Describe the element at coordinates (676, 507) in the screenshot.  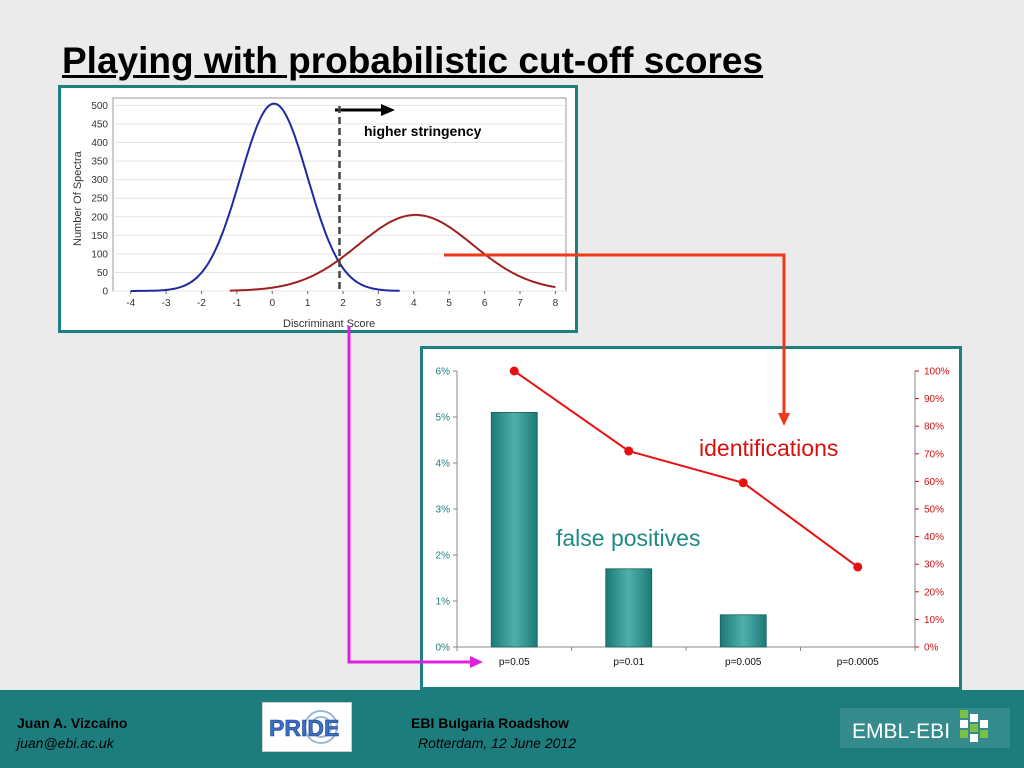
I see `stringency-chart-marks` at that location.